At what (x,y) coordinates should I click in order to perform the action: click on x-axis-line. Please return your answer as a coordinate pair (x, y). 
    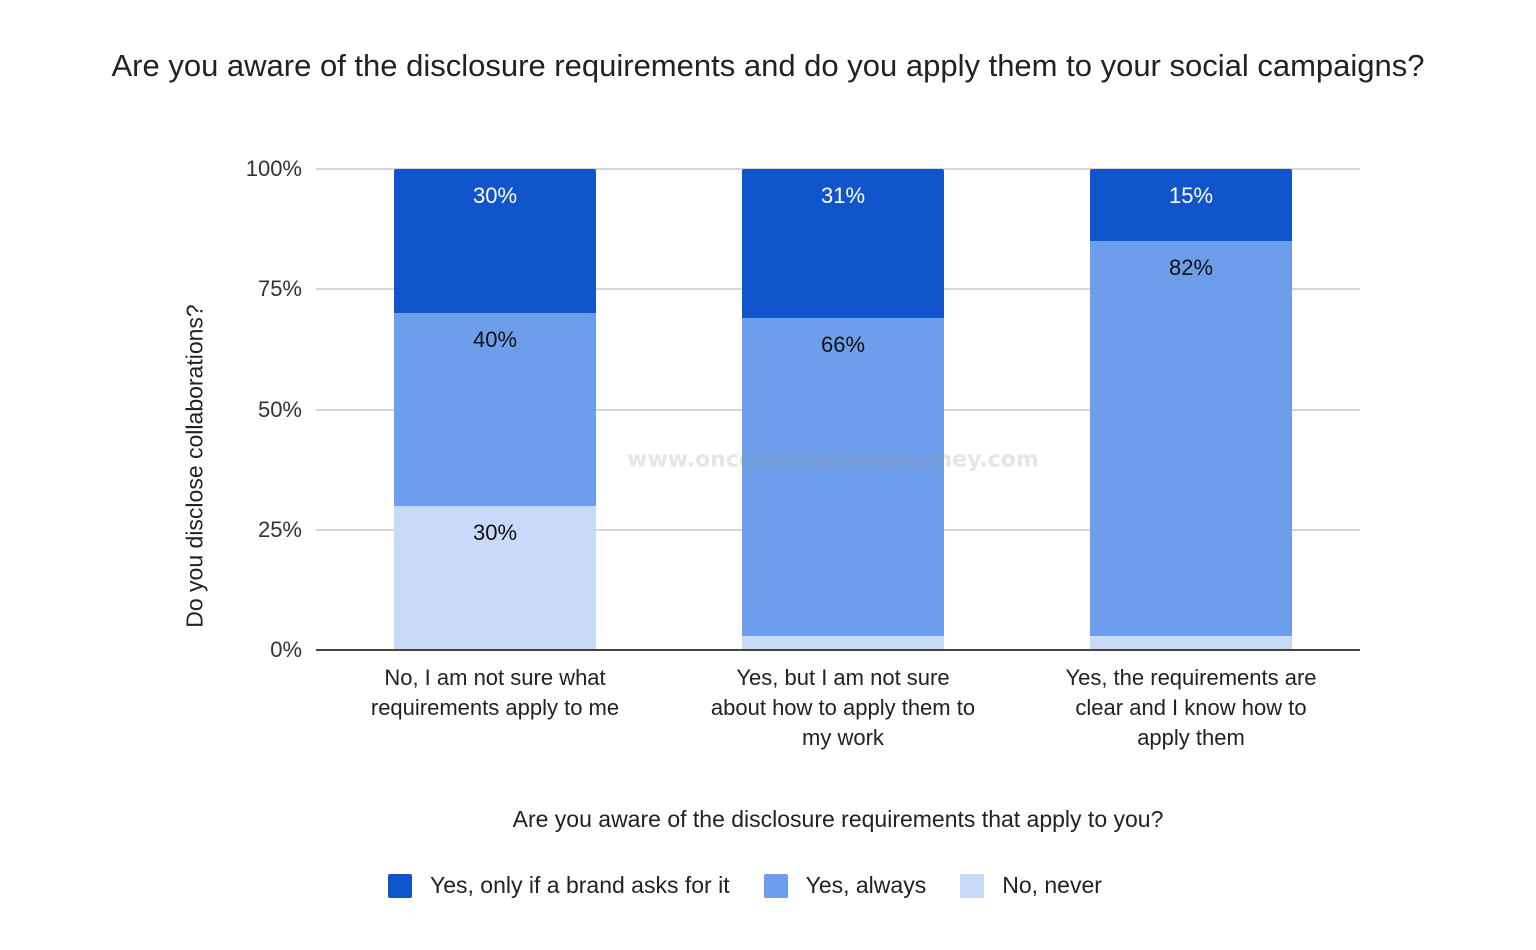
    Looking at the image, I should click on (838, 650).